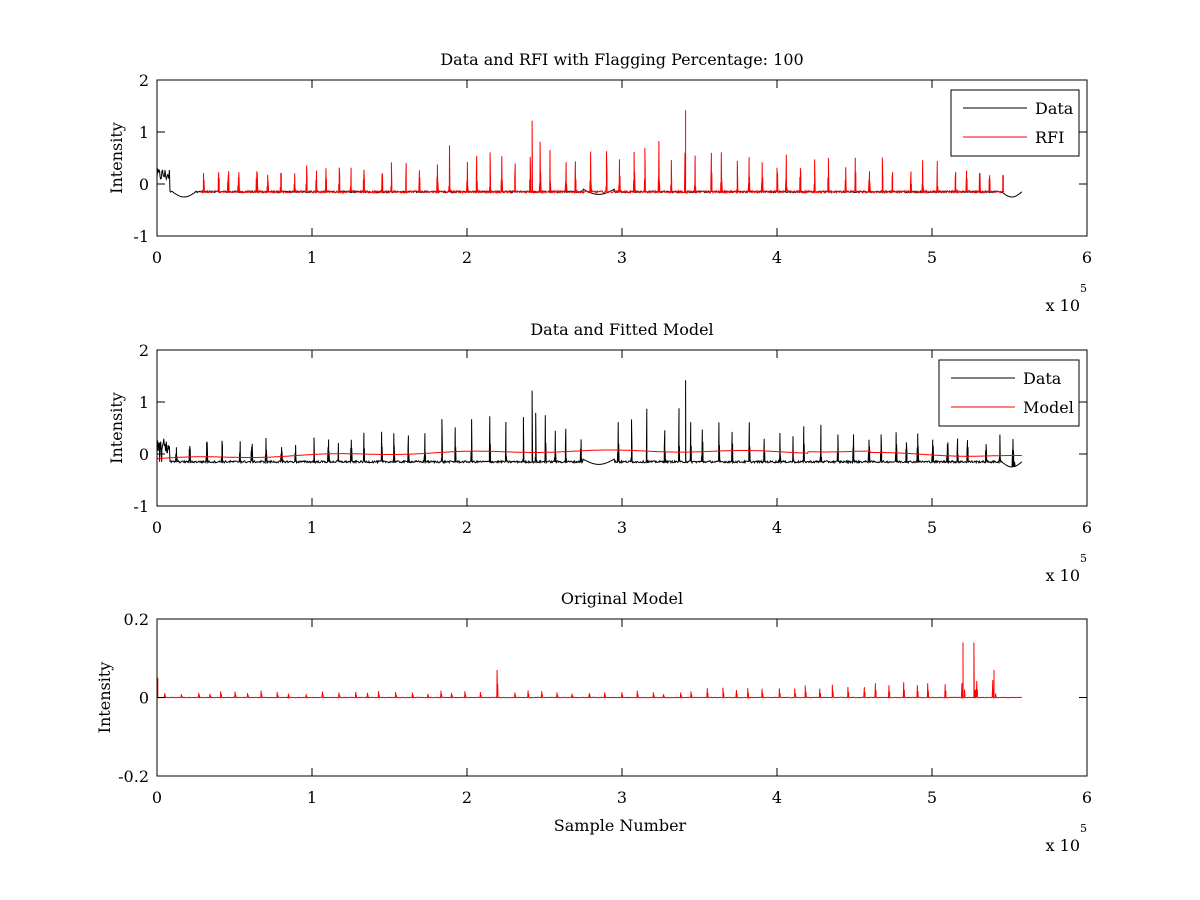 This screenshot has height=900, width=1200. I want to click on y-tick-label: 0.2, so click(136, 619).